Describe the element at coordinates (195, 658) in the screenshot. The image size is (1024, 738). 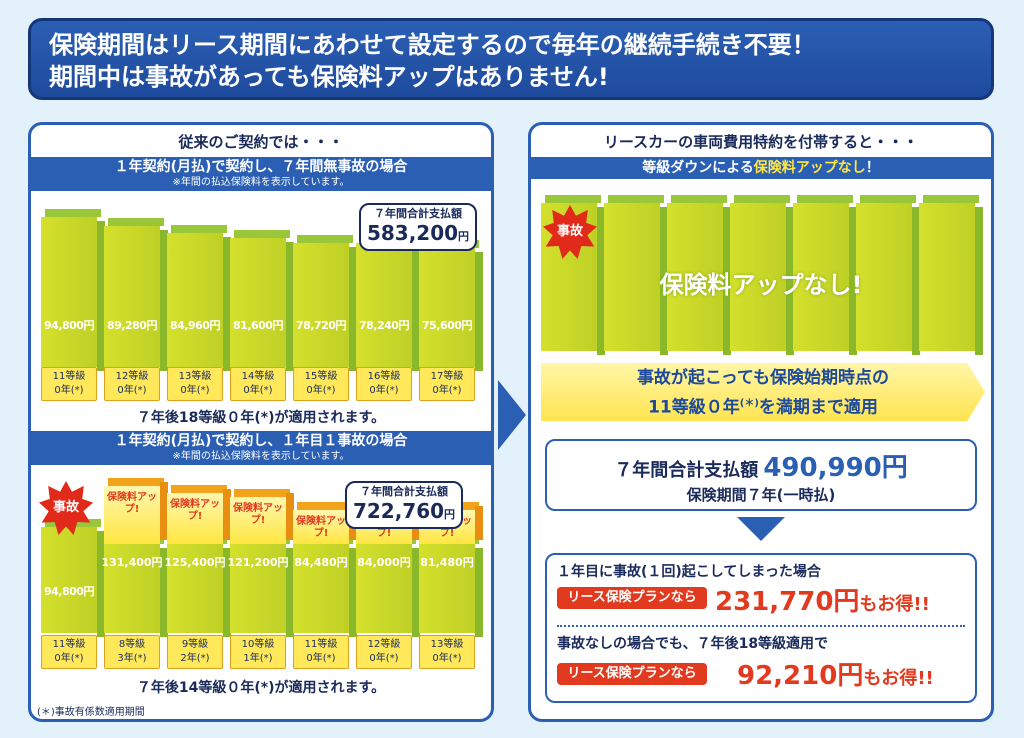
I see `grade-years: 2年(*)` at that location.